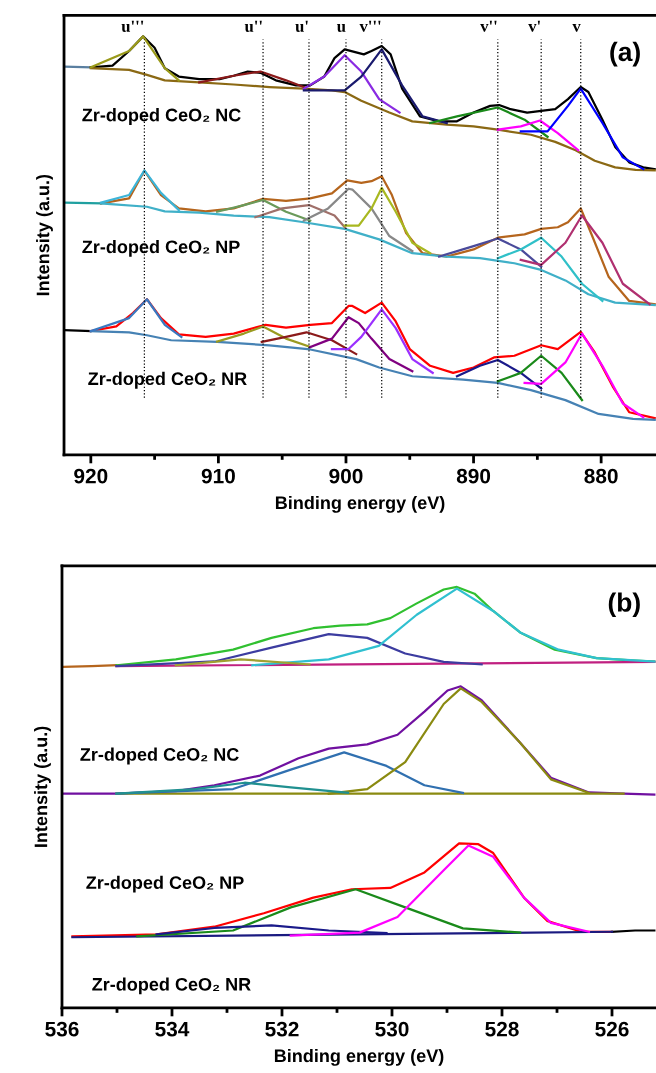 Image resolution: width=656 pixels, height=1073 pixels. I want to click on x-tick-label: 526, so click(612, 1029).